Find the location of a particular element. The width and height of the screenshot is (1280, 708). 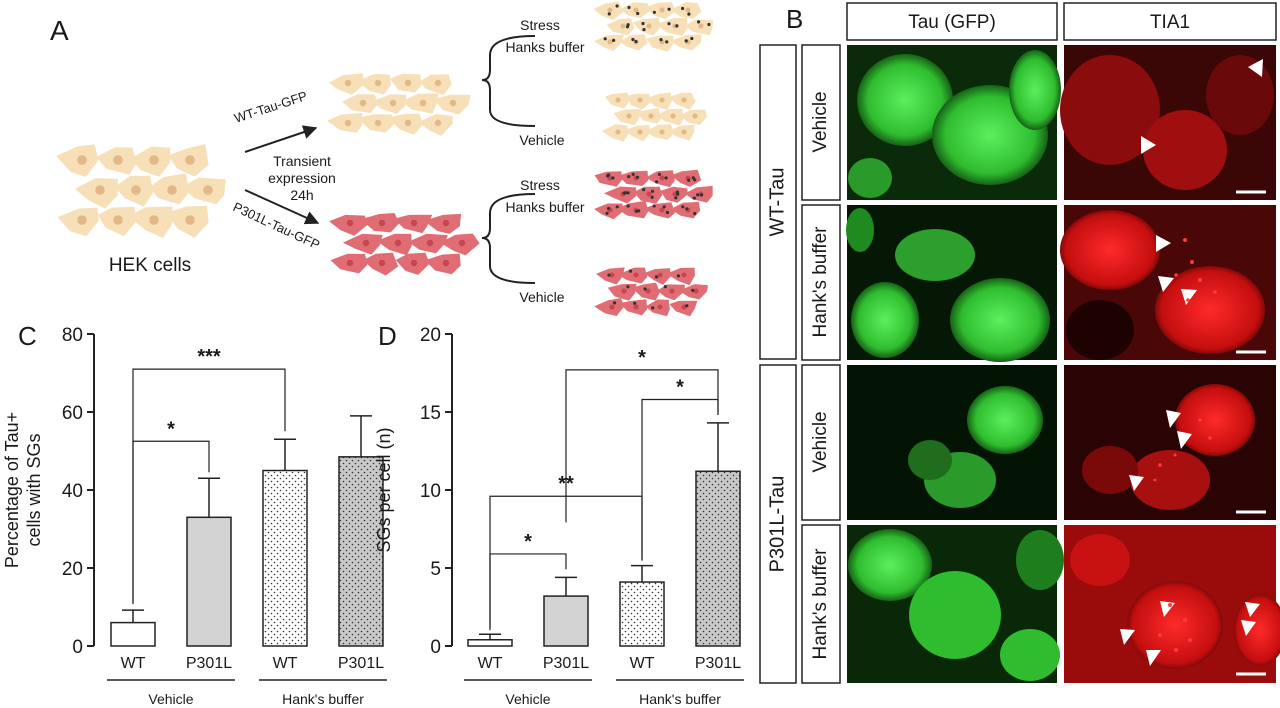

significance-bracket is located at coordinates (642, 446).